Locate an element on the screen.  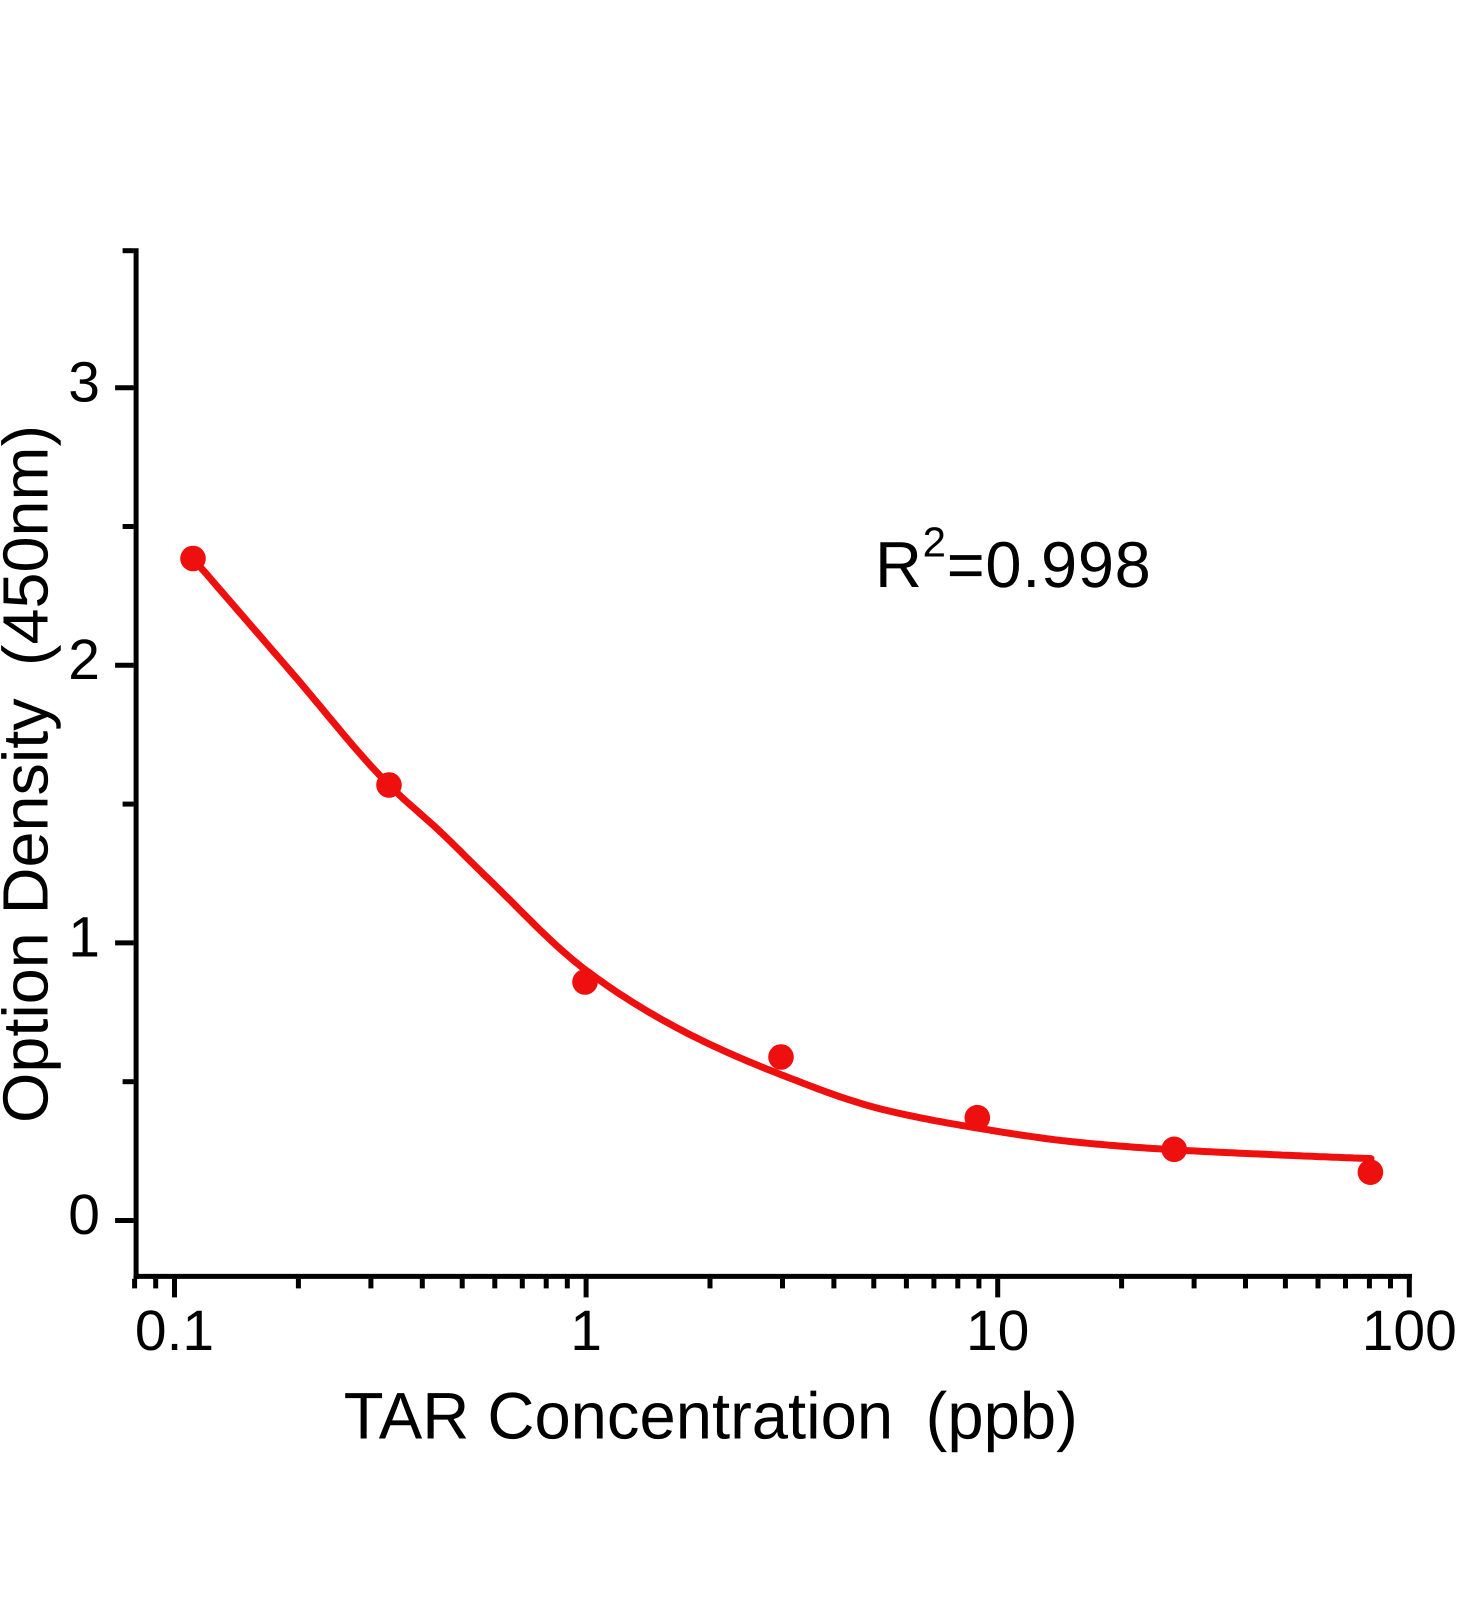
svg-text: 2 is located at coordinates (84, 660).